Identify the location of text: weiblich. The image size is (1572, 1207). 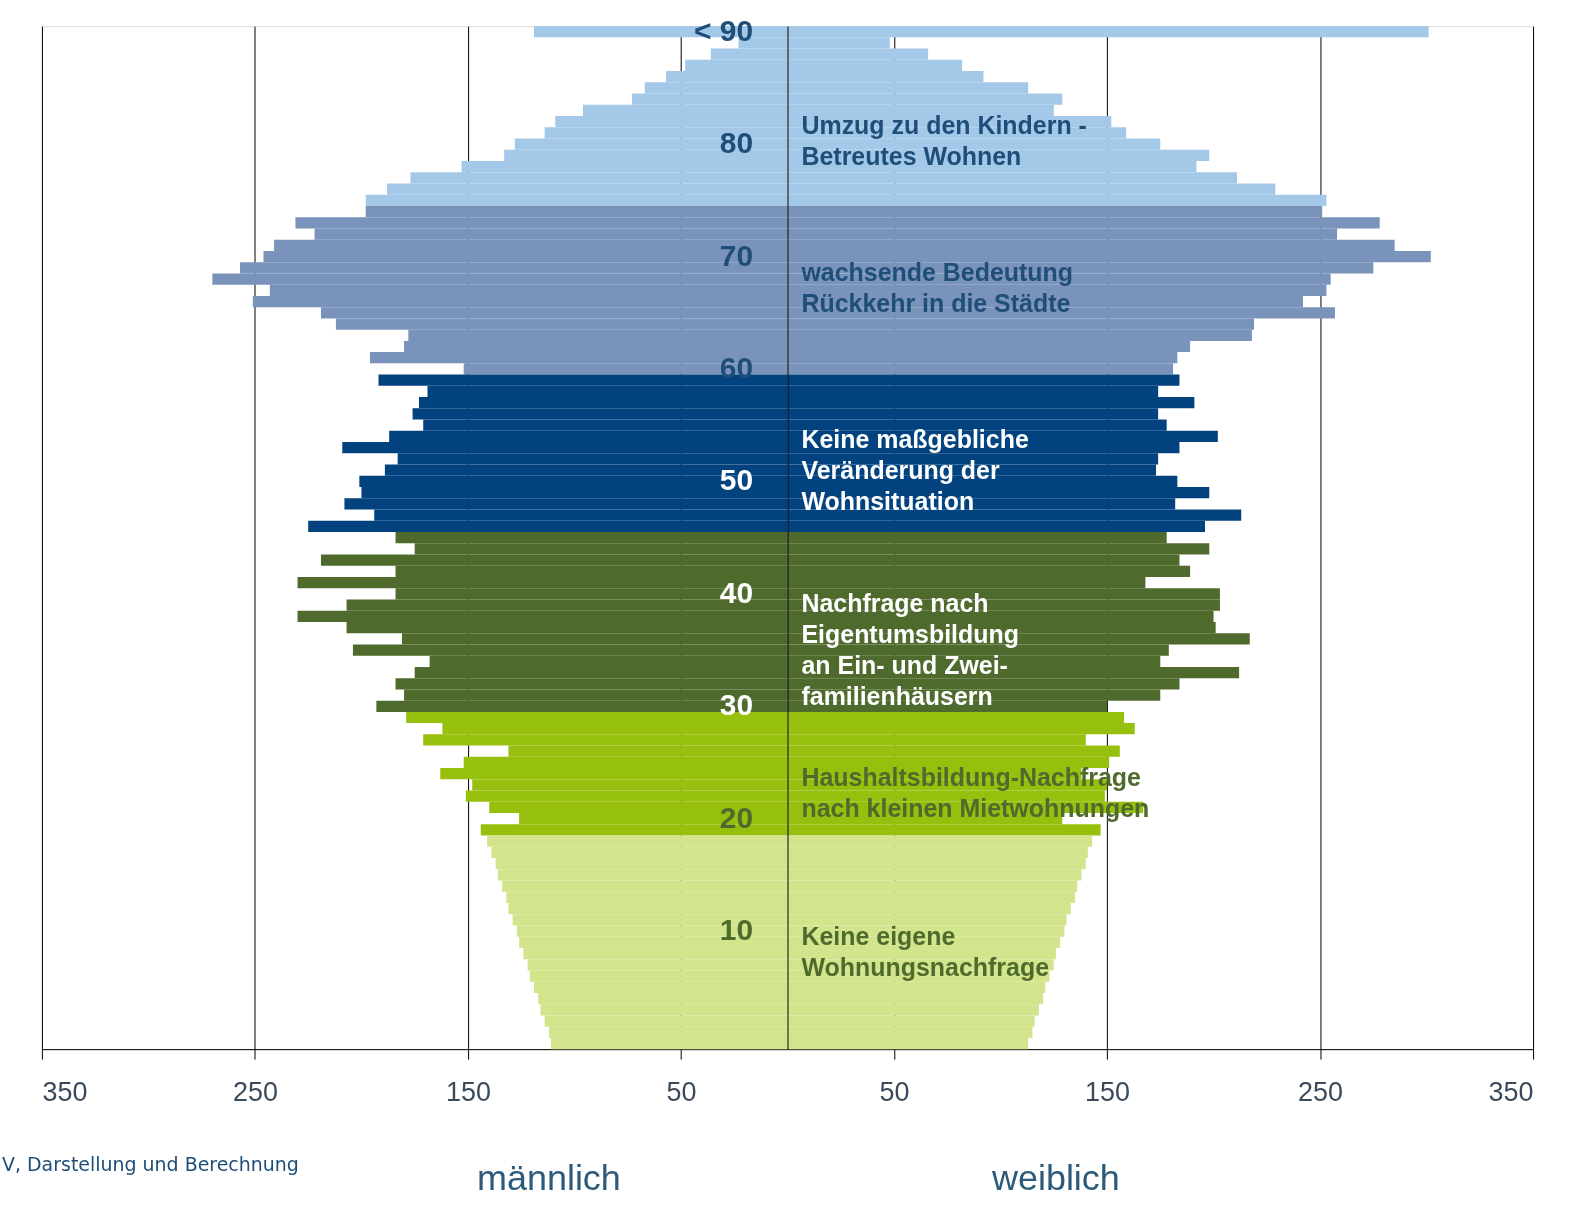
(1055, 1177).